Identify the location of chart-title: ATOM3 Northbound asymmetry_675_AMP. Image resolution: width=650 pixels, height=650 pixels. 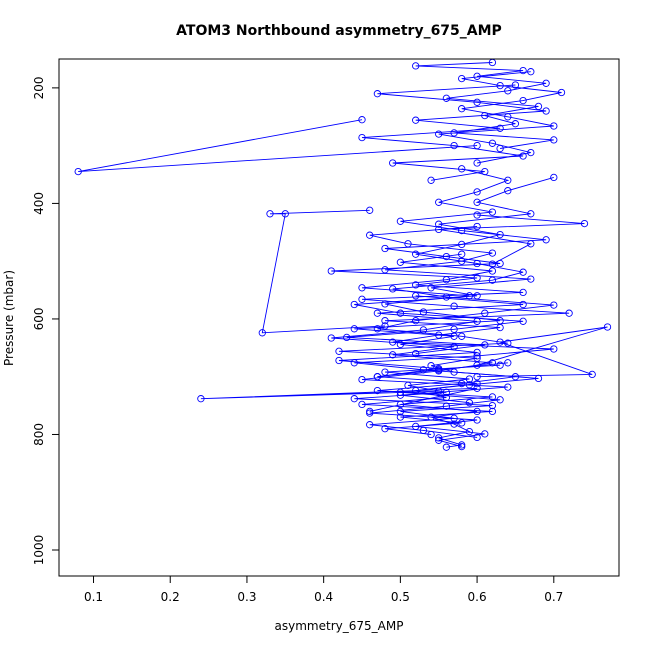
(339, 31).